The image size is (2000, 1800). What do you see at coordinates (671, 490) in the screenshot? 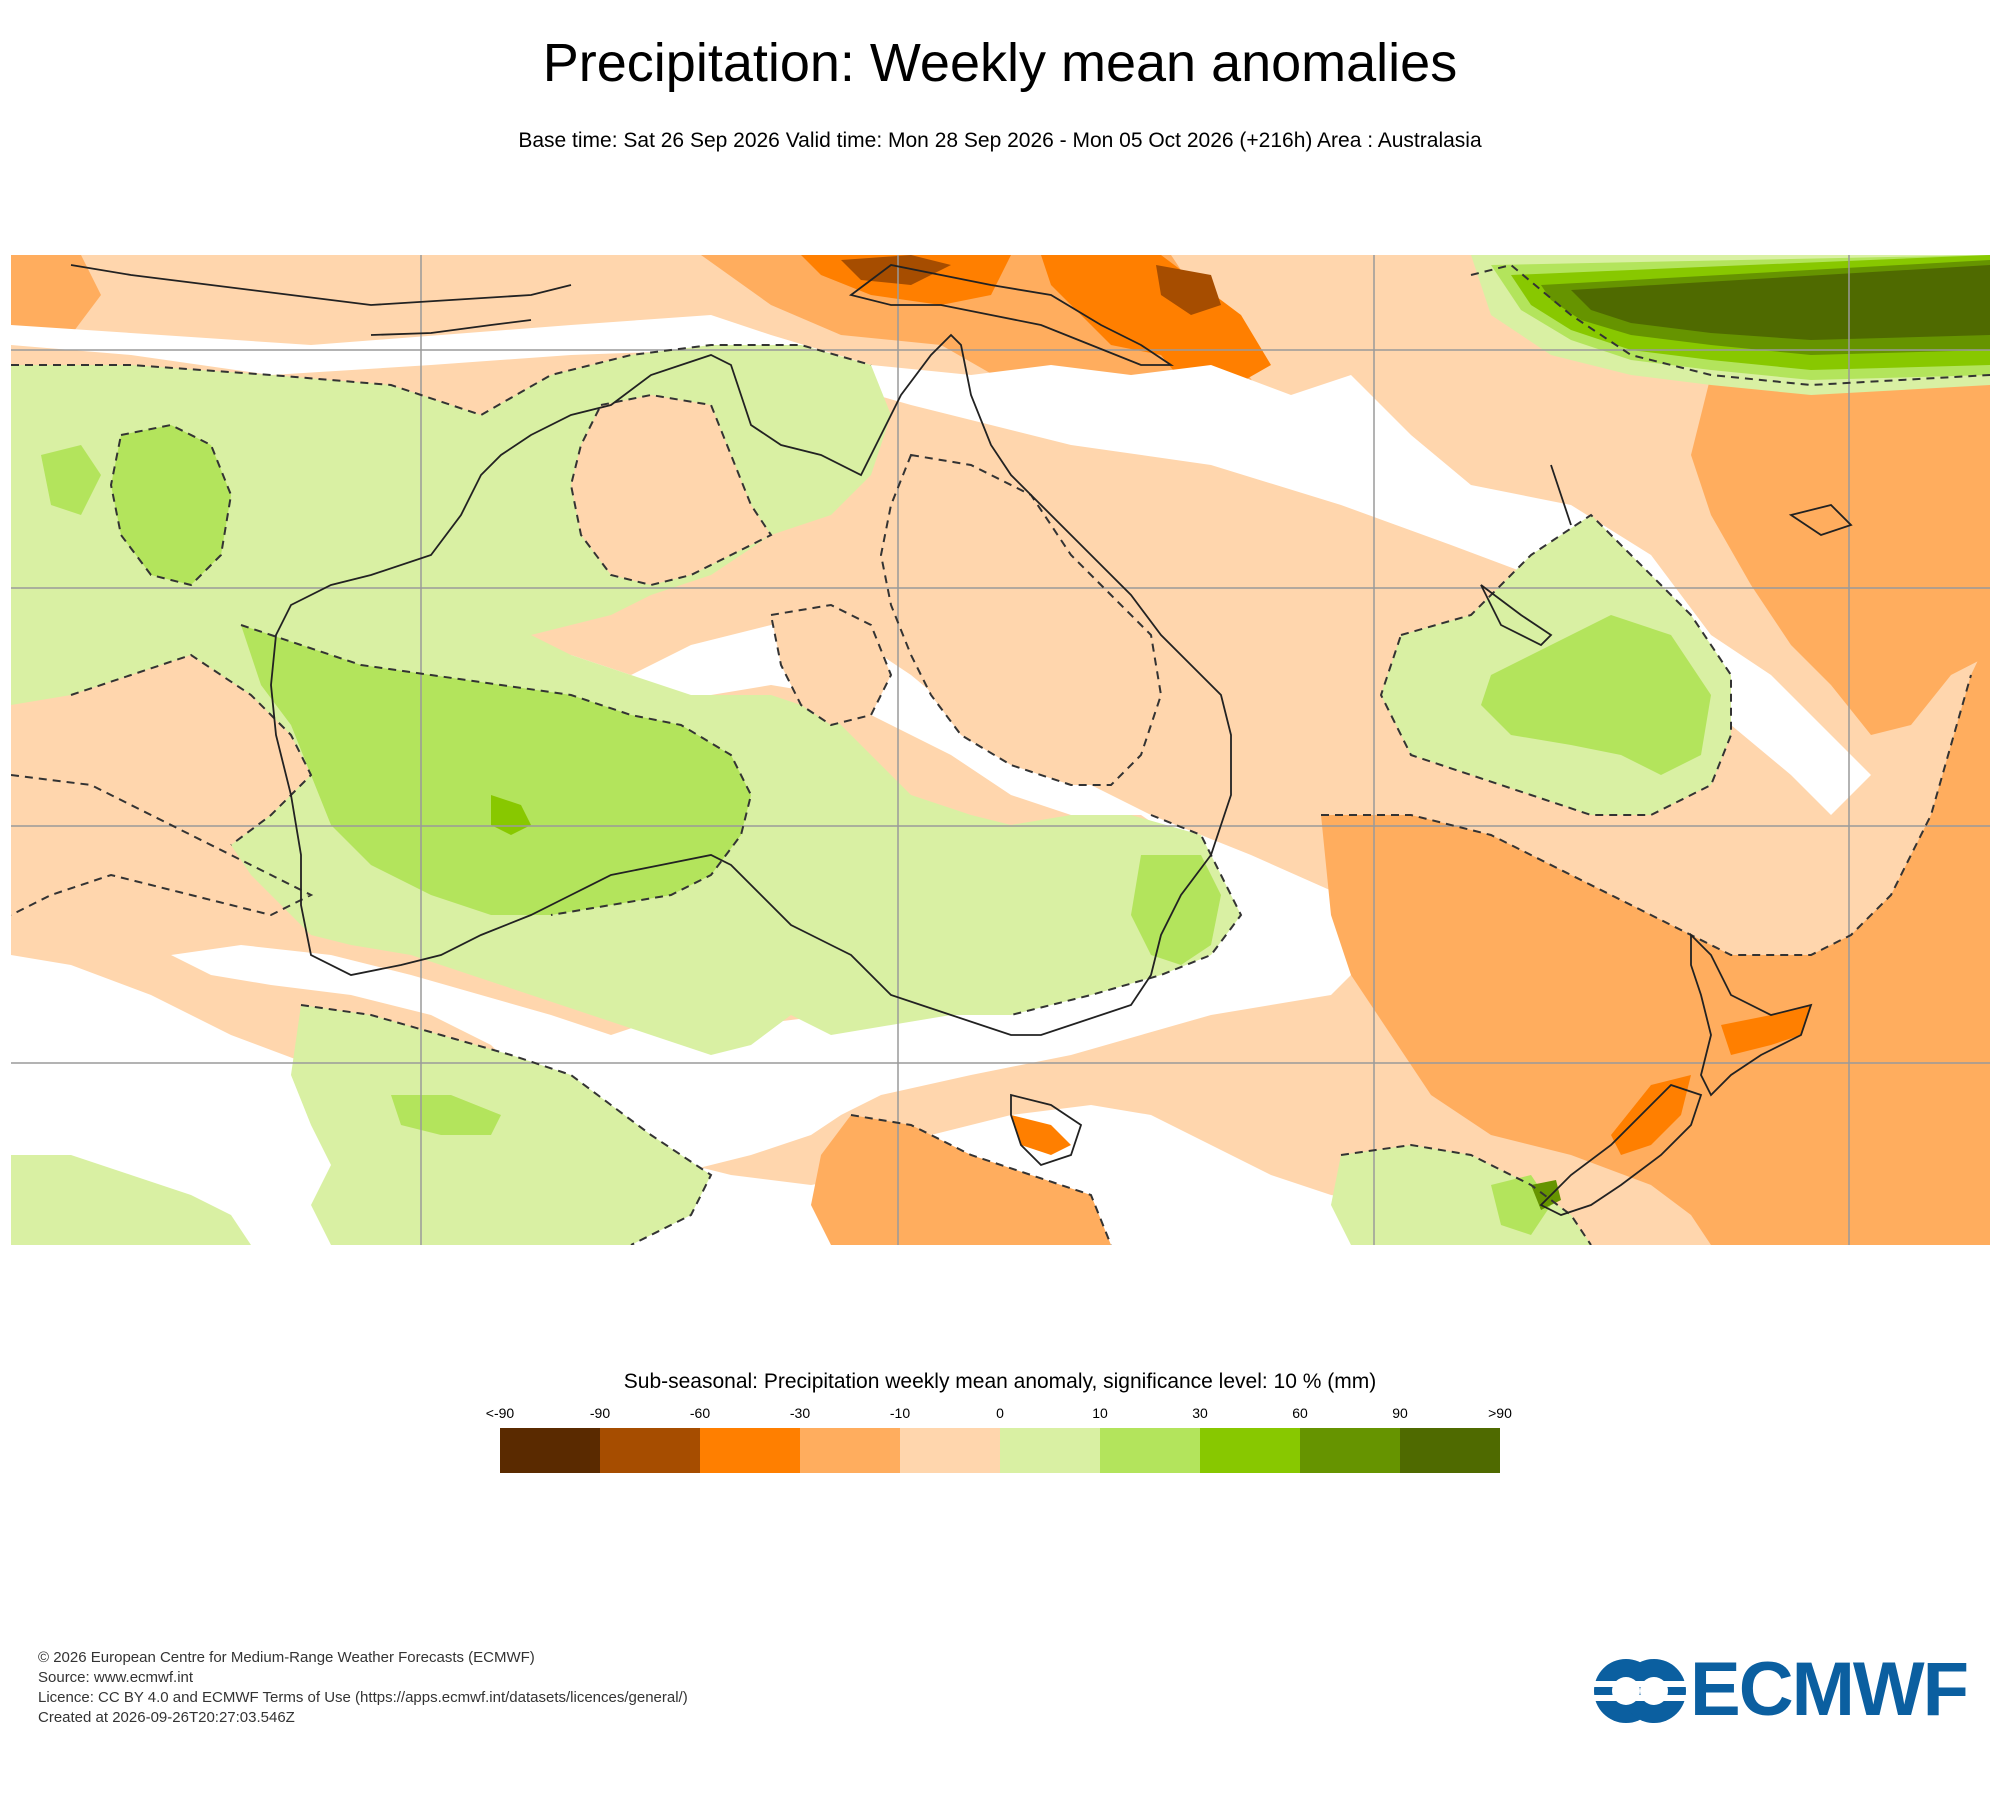
I see `anomaly-region-north-aus-dry` at bounding box center [671, 490].